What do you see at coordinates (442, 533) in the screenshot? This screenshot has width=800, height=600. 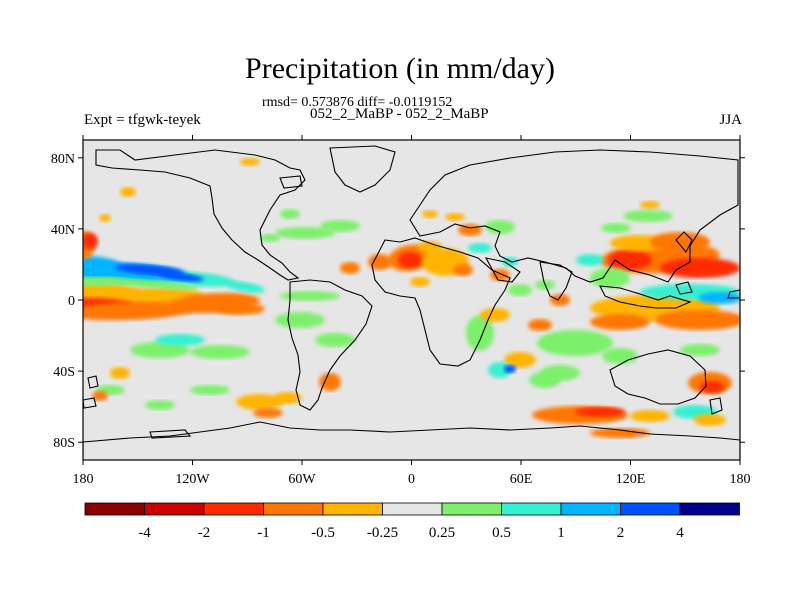 I see `colorbar-label: 0.25` at bounding box center [442, 533].